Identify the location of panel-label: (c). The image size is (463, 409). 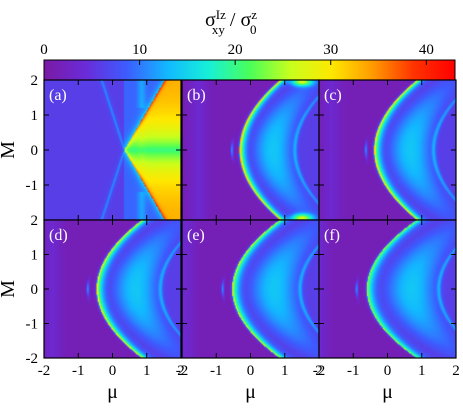
(333, 95).